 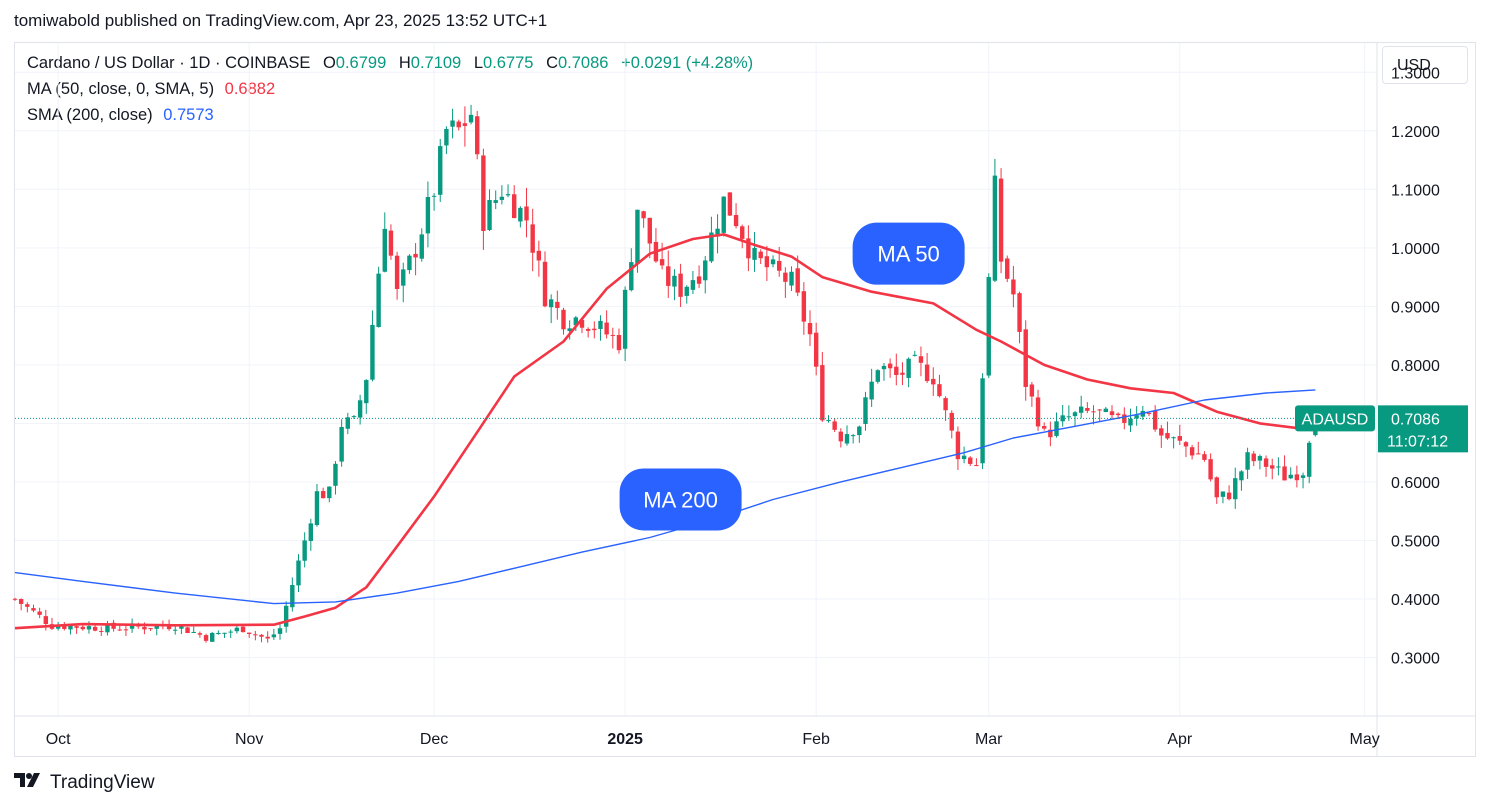 I want to click on tradingview-logo-icon, so click(x=29, y=783).